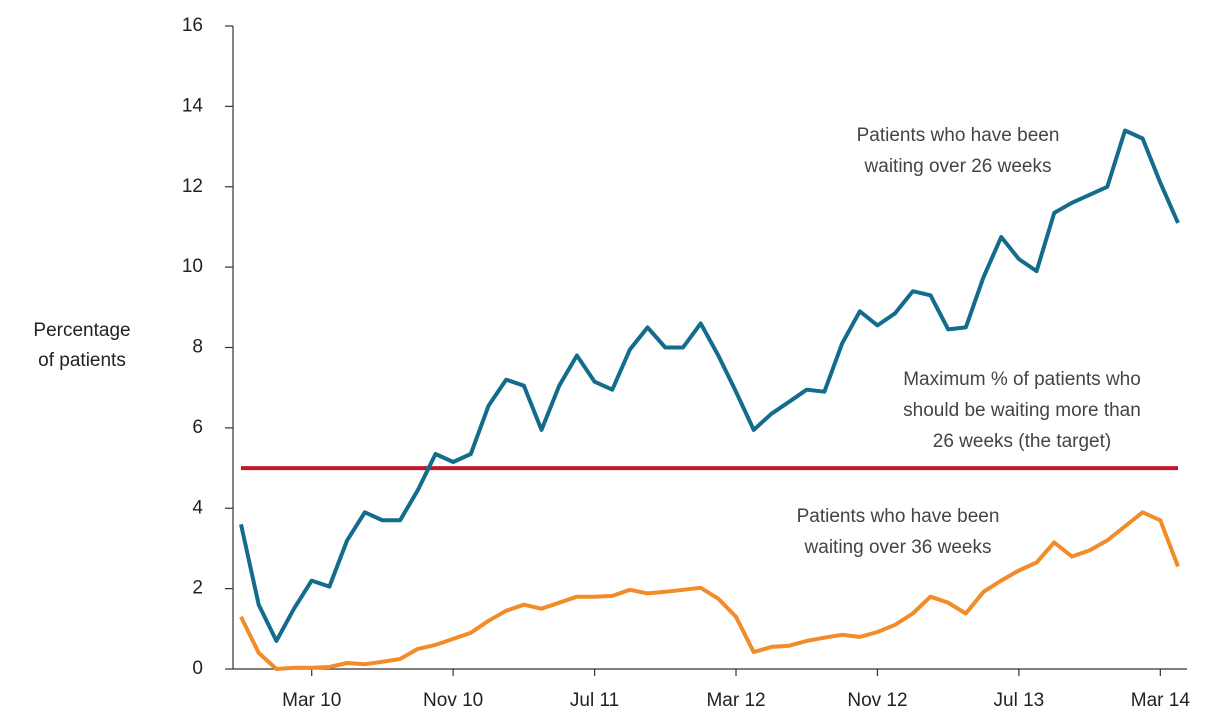 The width and height of the screenshot is (1225, 715). I want to click on y-tick-label: 14, so click(193, 105).